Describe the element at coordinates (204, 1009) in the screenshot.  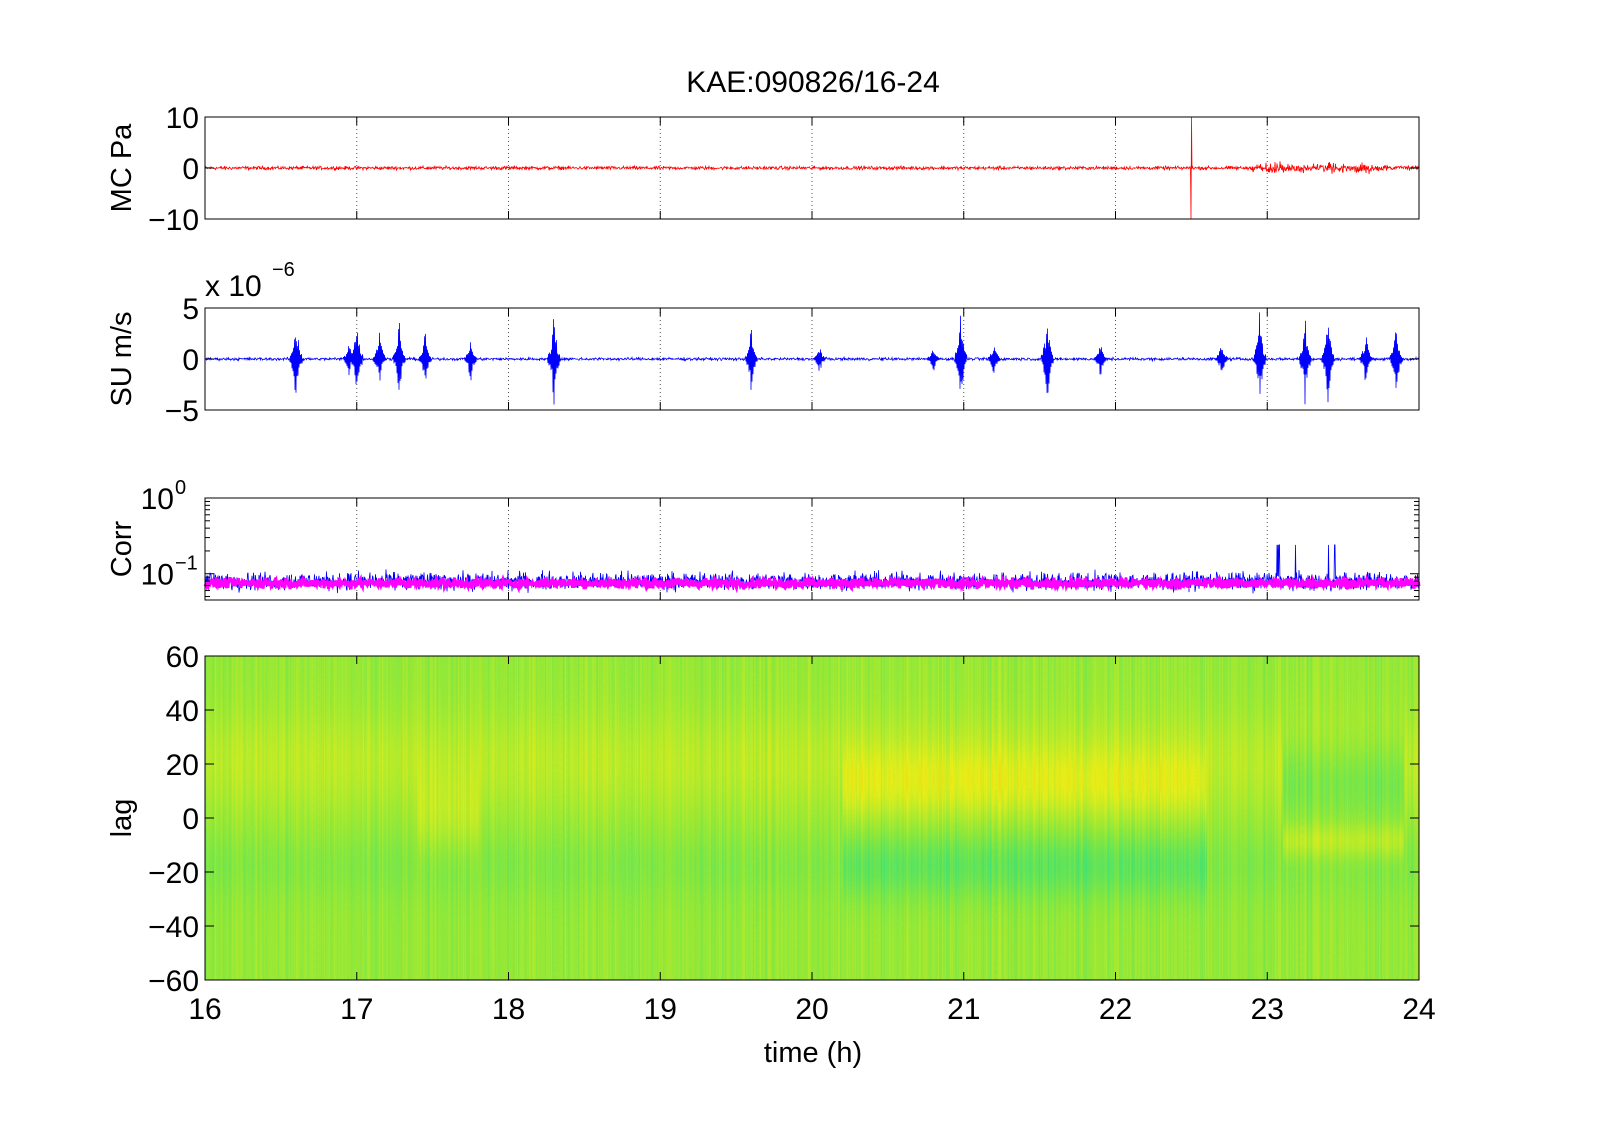
I see `x-tick-label: 16` at that location.